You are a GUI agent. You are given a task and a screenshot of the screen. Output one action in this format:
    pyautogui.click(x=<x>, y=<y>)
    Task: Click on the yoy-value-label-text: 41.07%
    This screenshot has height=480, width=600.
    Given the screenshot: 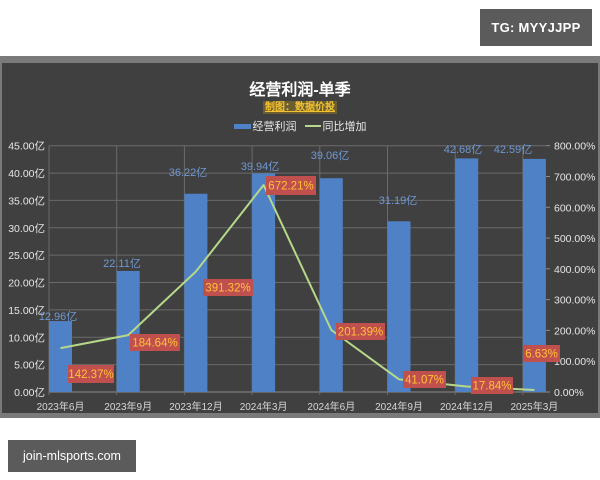 What is the action you would take?
    pyautogui.click(x=424, y=381)
    